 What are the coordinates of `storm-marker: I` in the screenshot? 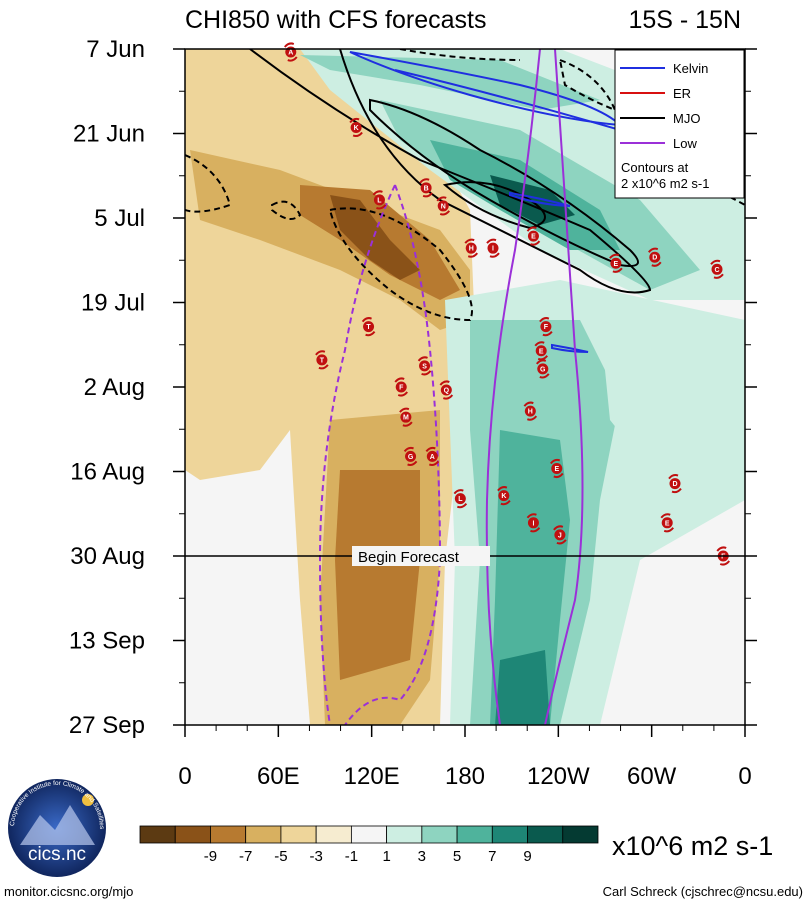 It's located at (493, 248).